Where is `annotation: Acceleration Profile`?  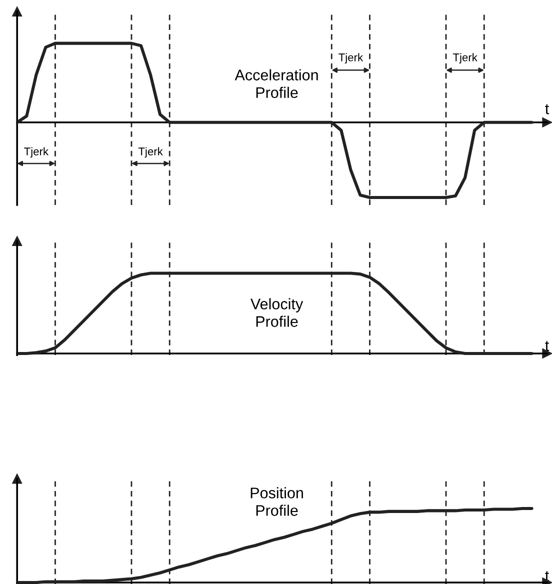 annotation: Acceleration Profile is located at coordinates (276, 83).